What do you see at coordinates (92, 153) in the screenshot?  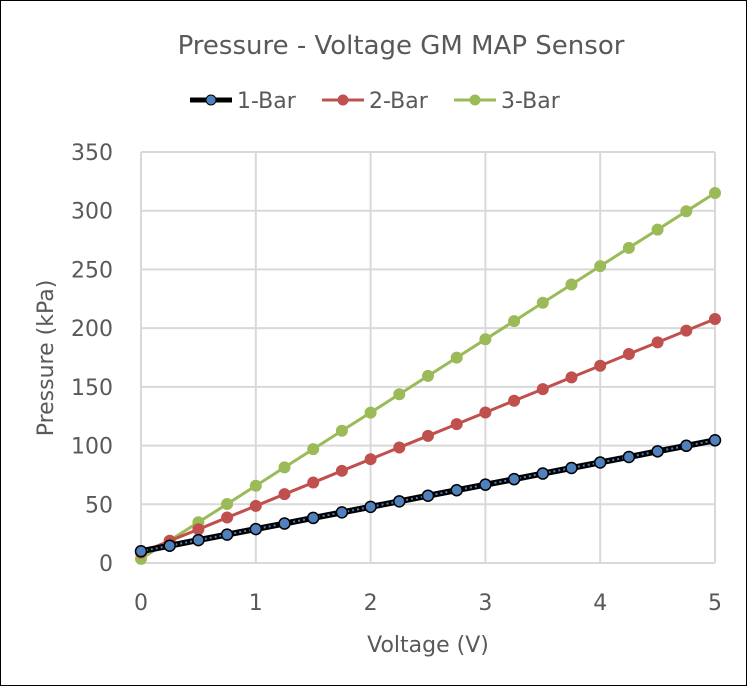 I see `y-tick-label: 350` at bounding box center [92, 153].